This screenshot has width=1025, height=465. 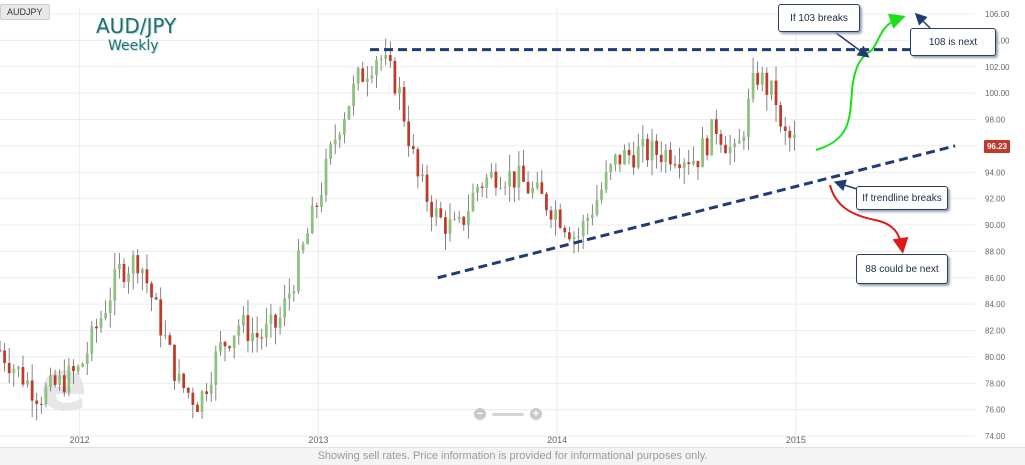 What do you see at coordinates (480, 414) in the screenshot?
I see `zoom-out-button: −` at bounding box center [480, 414].